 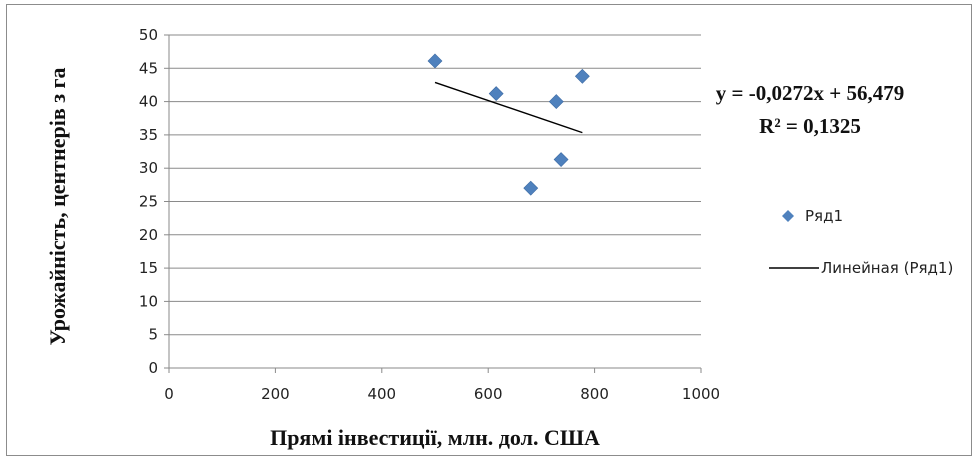 I want to click on trendline-r-squared: R² = 0,1325, so click(x=810, y=126).